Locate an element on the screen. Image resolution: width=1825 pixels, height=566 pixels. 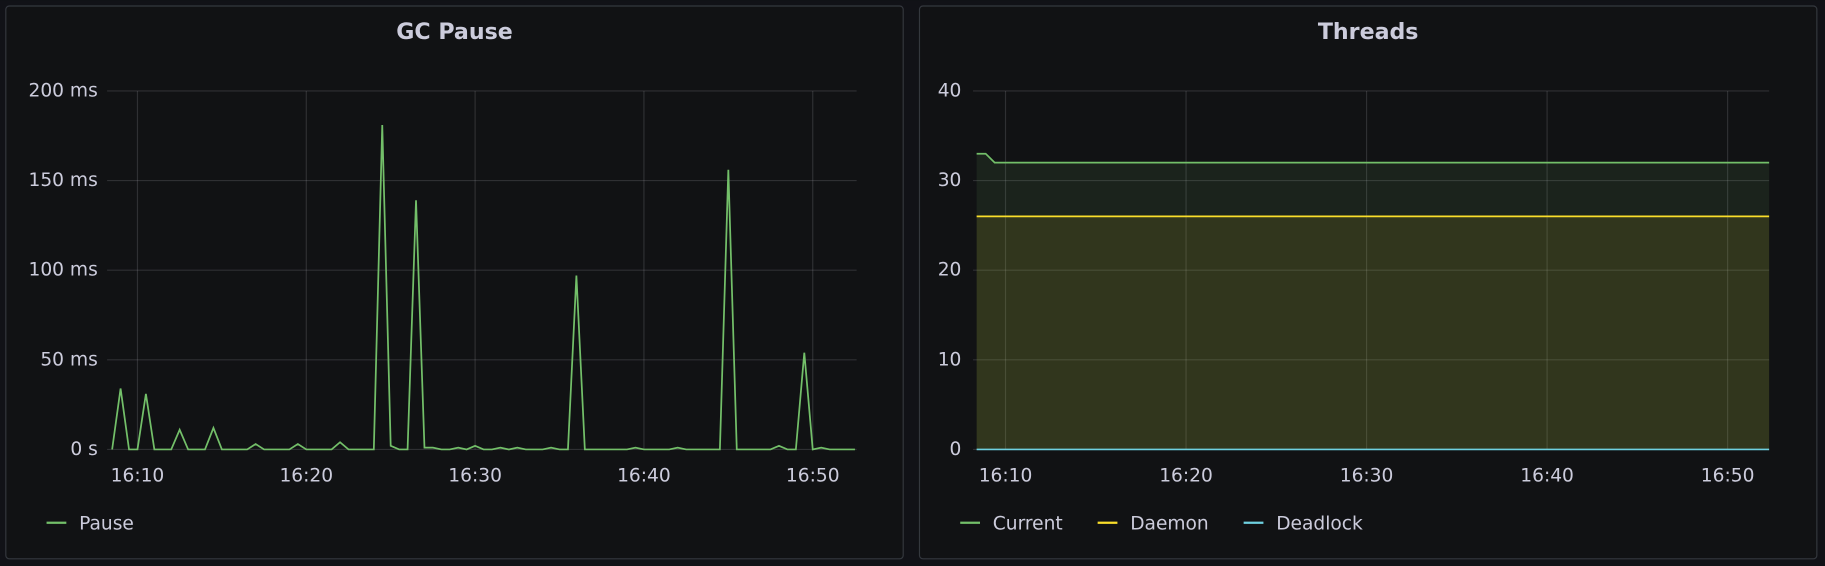
y-tick-label: 150 ms is located at coordinates (63, 180).